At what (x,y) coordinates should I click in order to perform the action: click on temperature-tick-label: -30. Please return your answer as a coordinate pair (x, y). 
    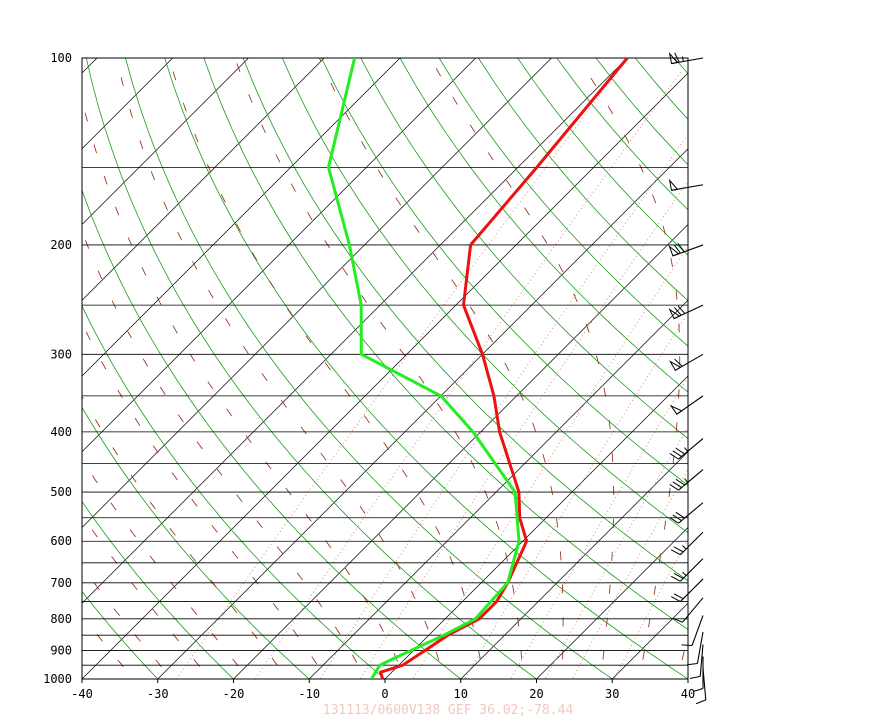
    Looking at the image, I should click on (158, 694).